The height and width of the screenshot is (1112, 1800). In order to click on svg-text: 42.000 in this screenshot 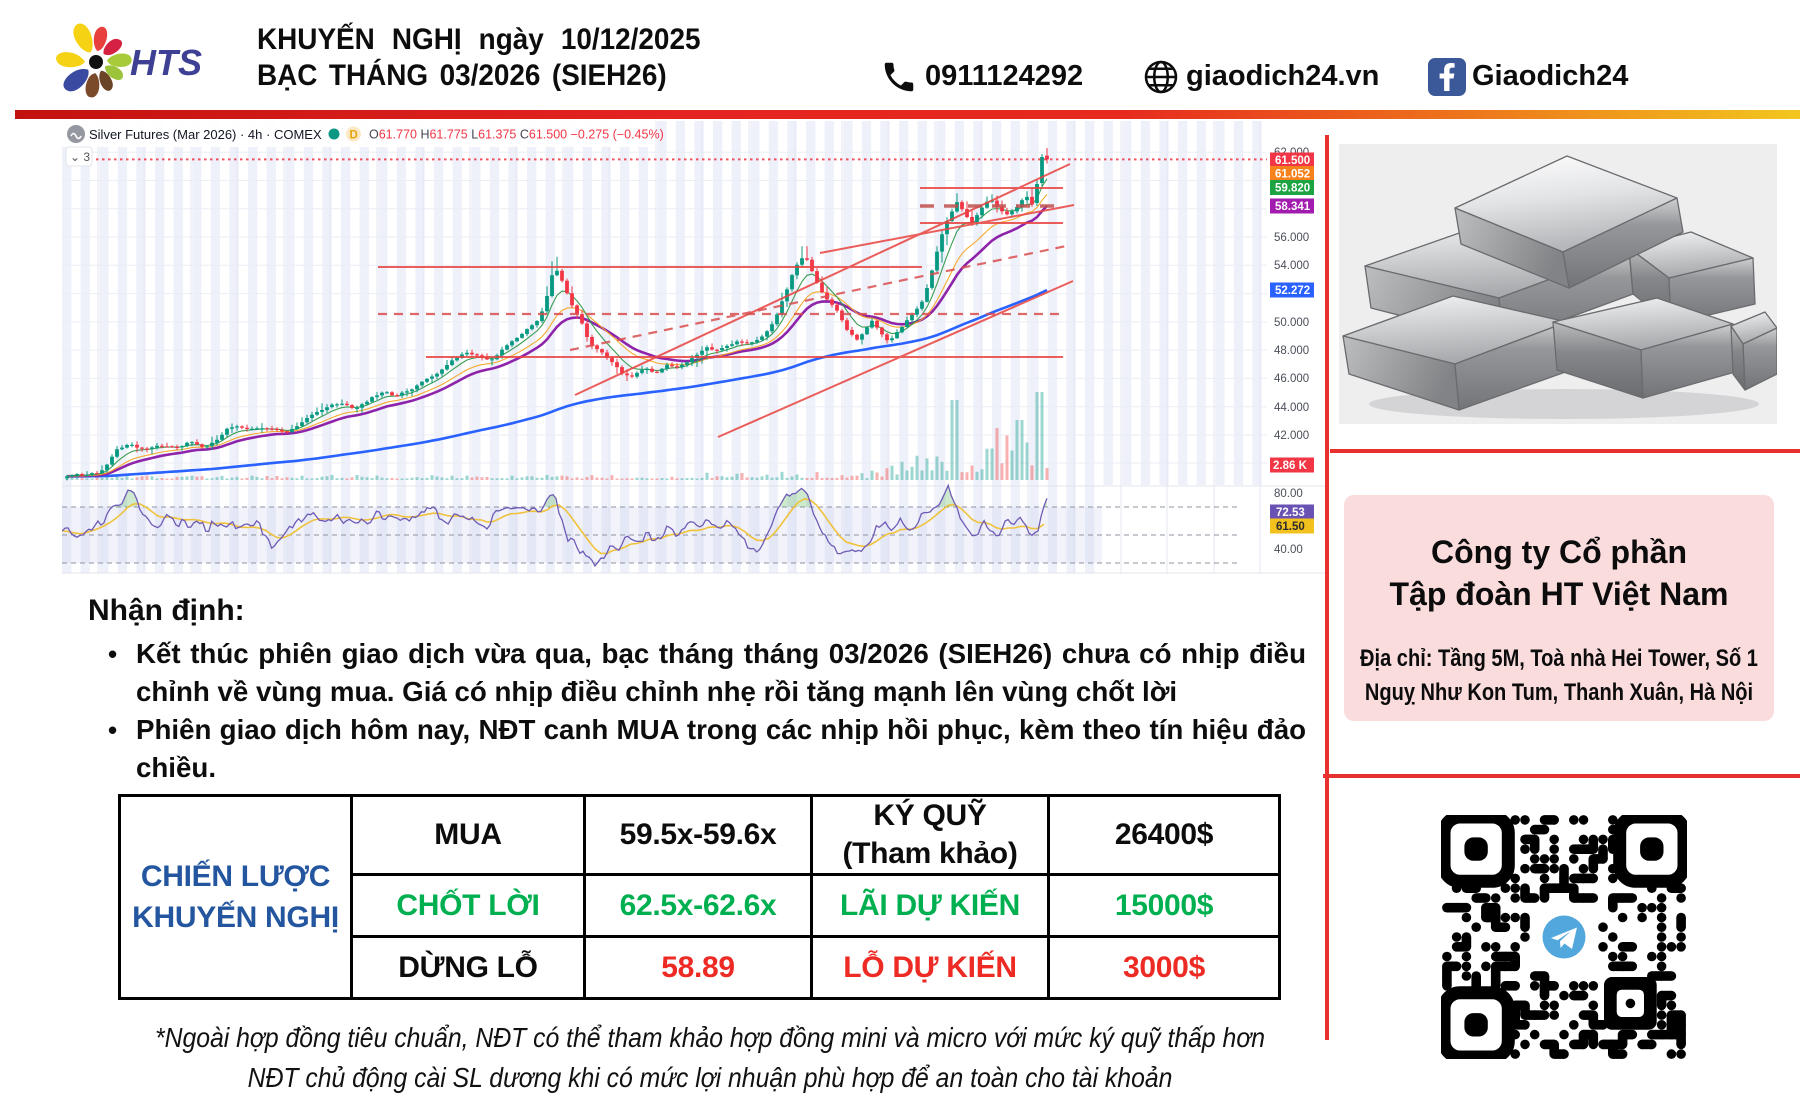, I will do `click(1291, 436)`.